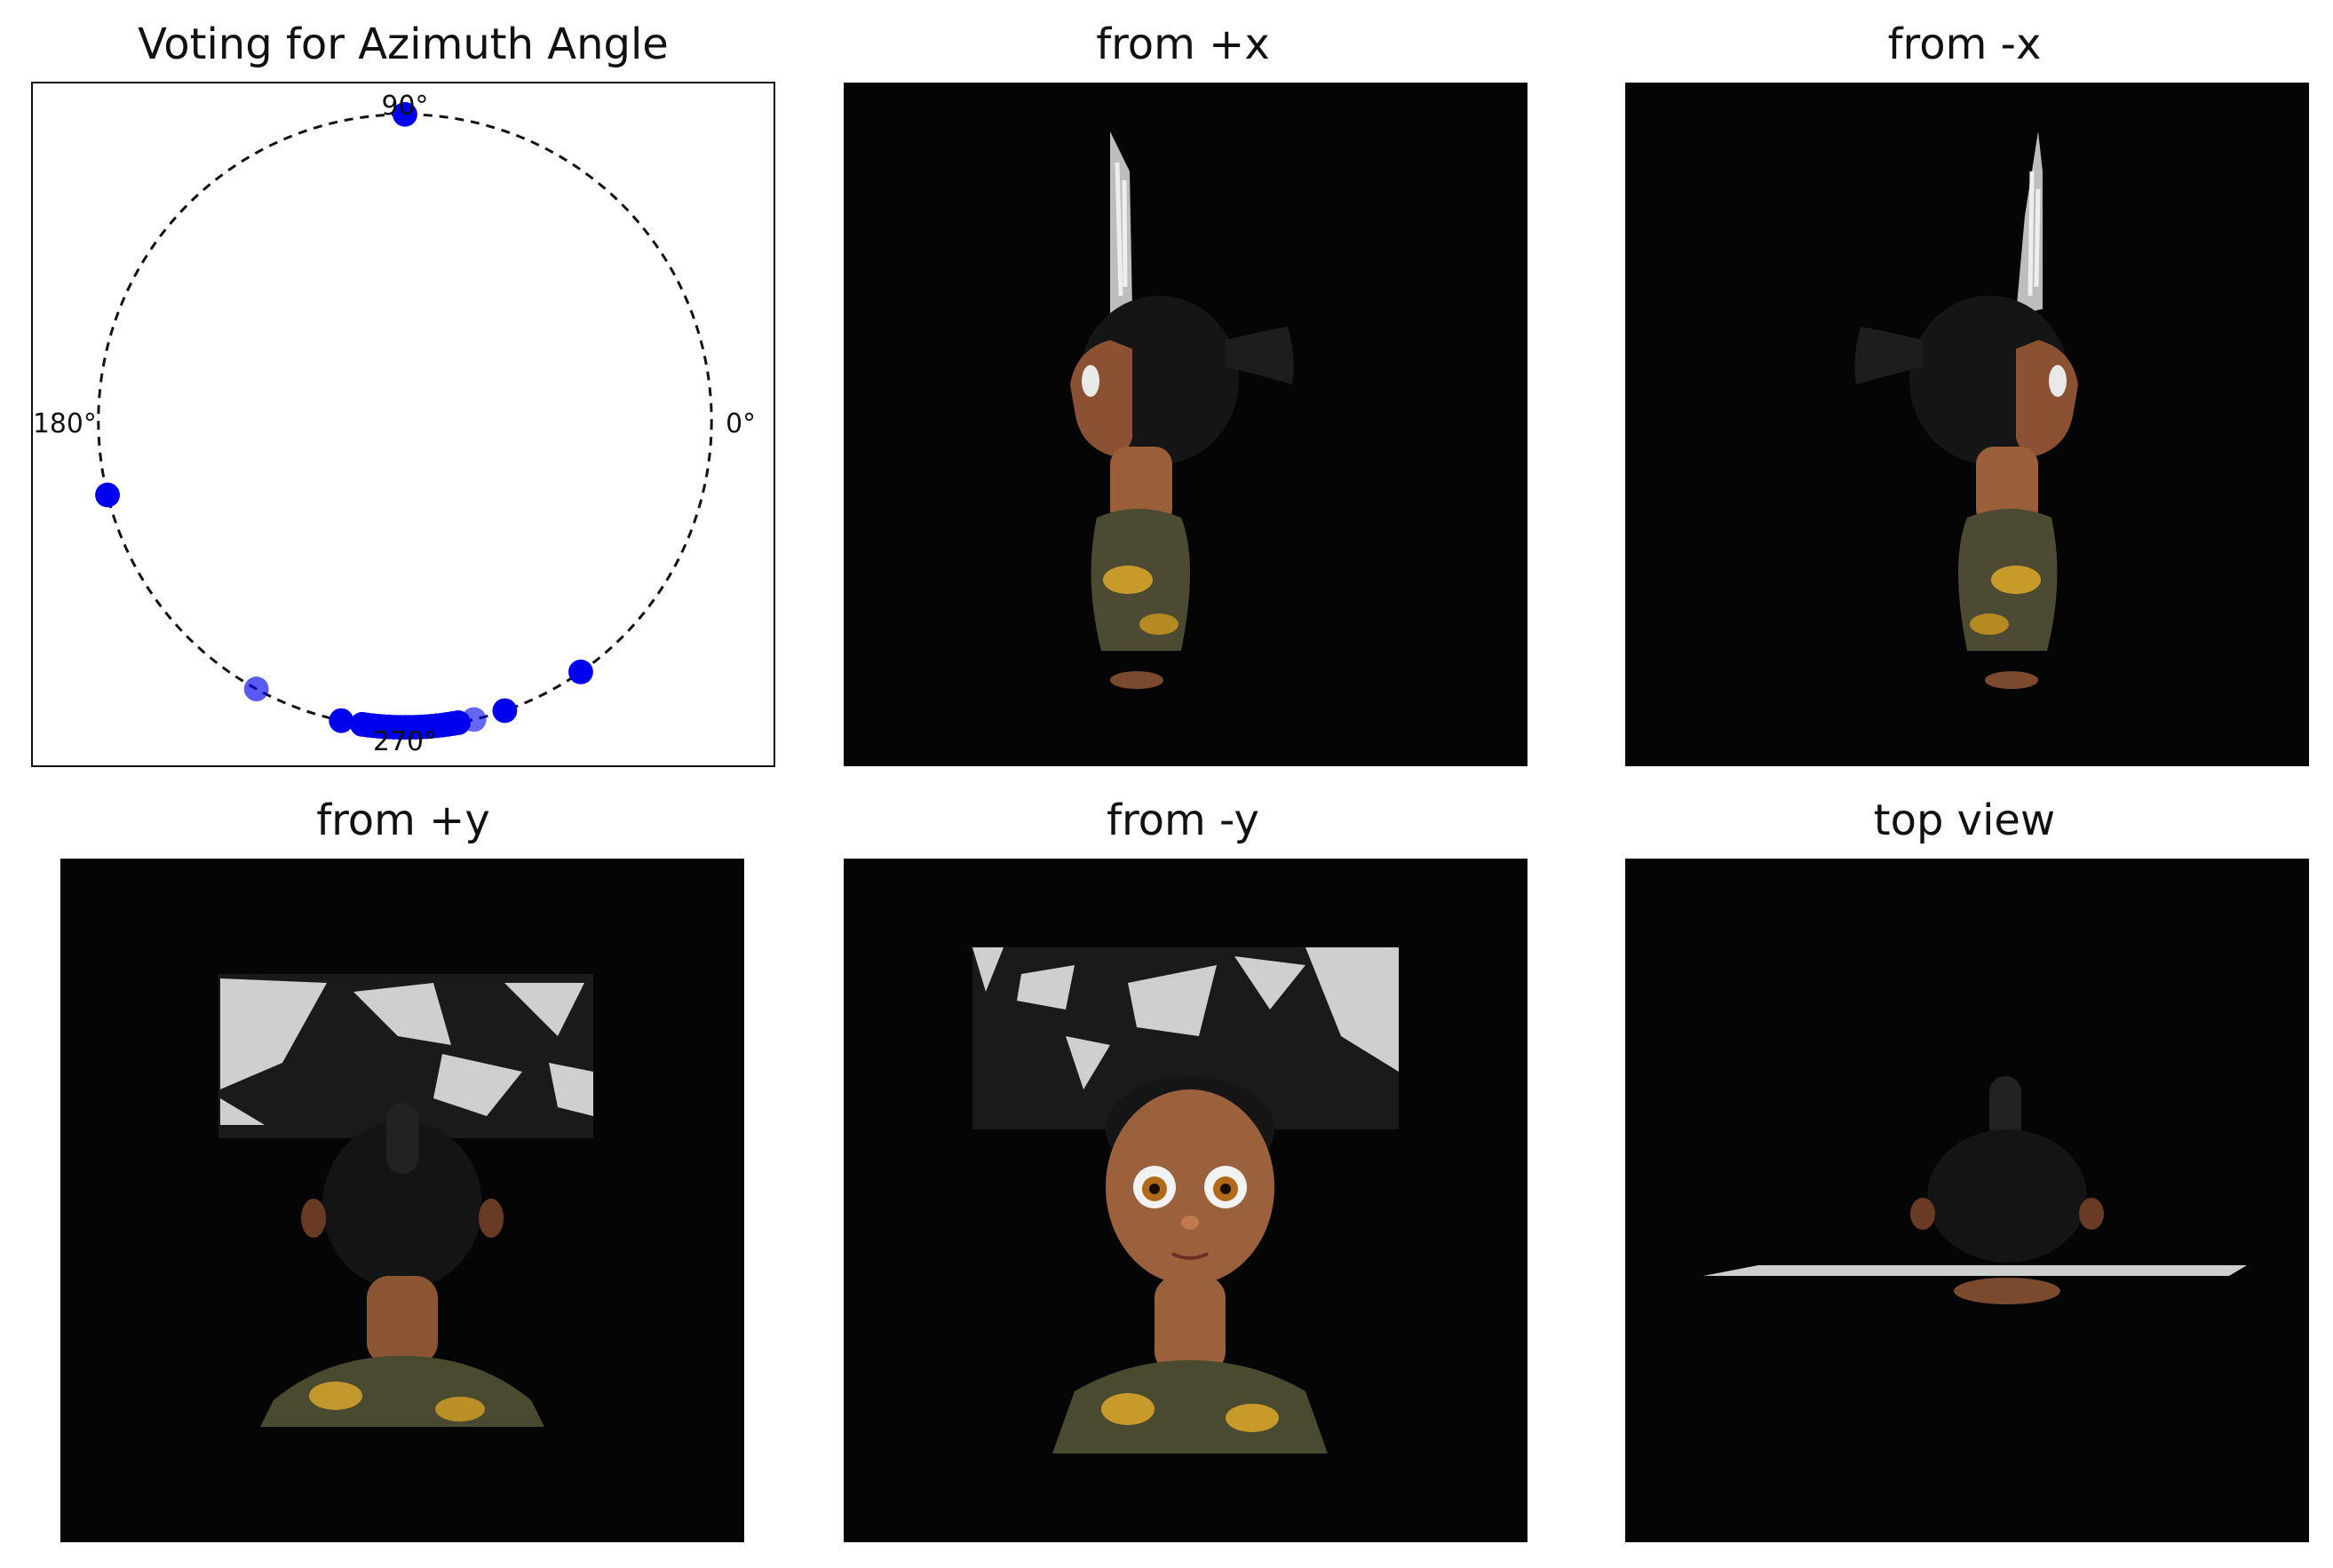 The height and width of the screenshot is (1568, 2333). What do you see at coordinates (403, 820) in the screenshot?
I see `plus-y-title: from +y` at bounding box center [403, 820].